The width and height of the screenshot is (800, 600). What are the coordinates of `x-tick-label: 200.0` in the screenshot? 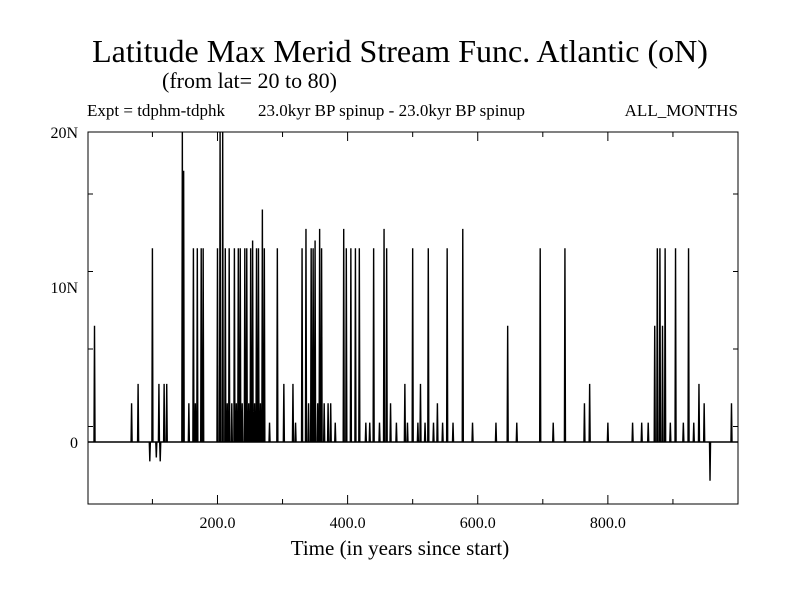 It's located at (217, 523).